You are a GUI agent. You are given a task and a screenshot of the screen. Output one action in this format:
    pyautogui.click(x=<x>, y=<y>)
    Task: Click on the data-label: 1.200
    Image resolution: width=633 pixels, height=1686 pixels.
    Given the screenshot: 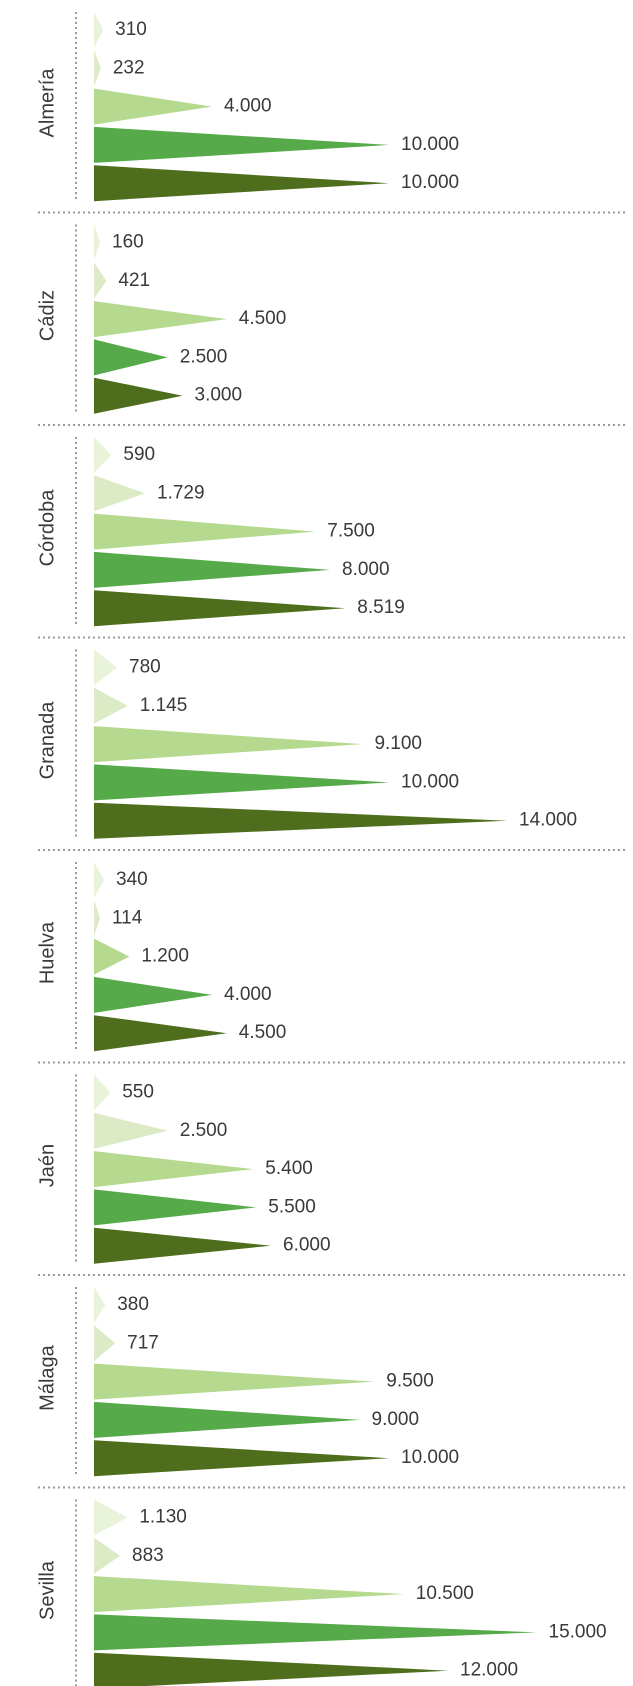 What is the action you would take?
    pyautogui.click(x=165, y=956)
    